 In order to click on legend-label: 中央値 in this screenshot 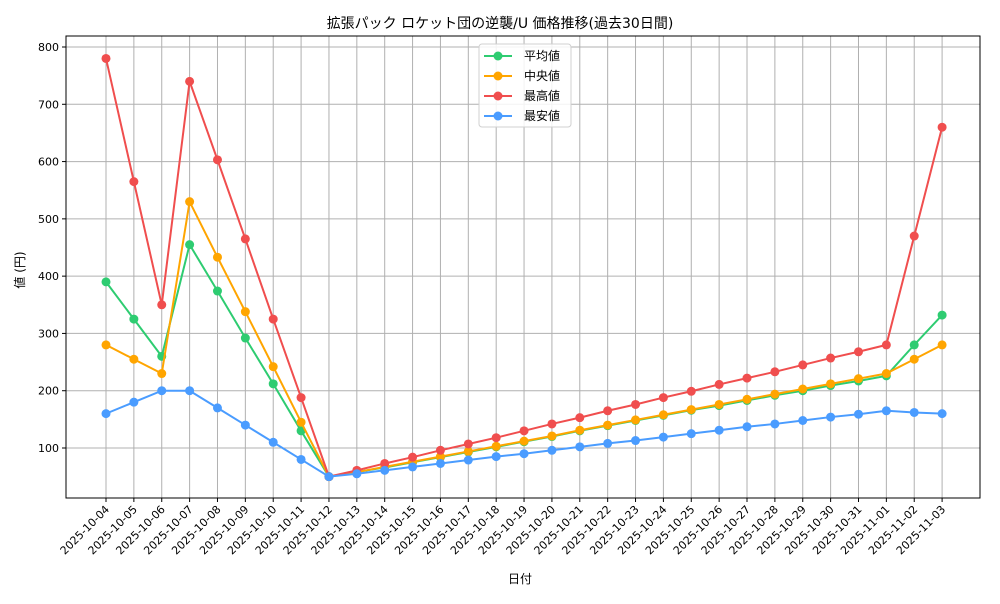, I will do `click(542, 75)`.